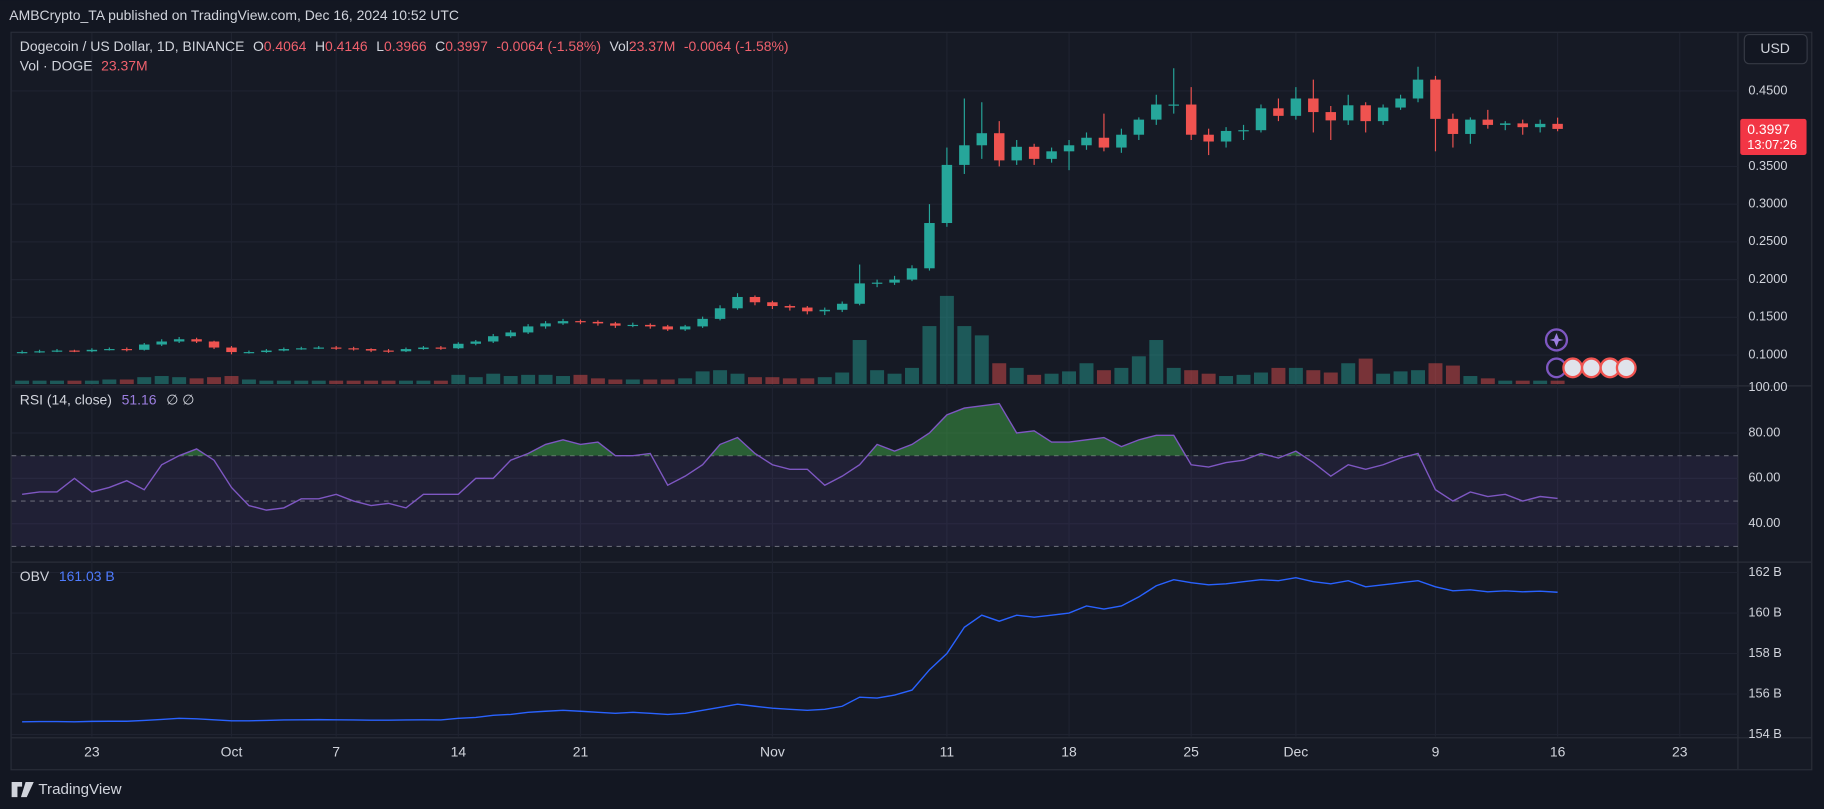 This screenshot has height=809, width=1824. Describe the element at coordinates (87, 576) in the screenshot. I see `obv-value: 161.03 B` at that location.